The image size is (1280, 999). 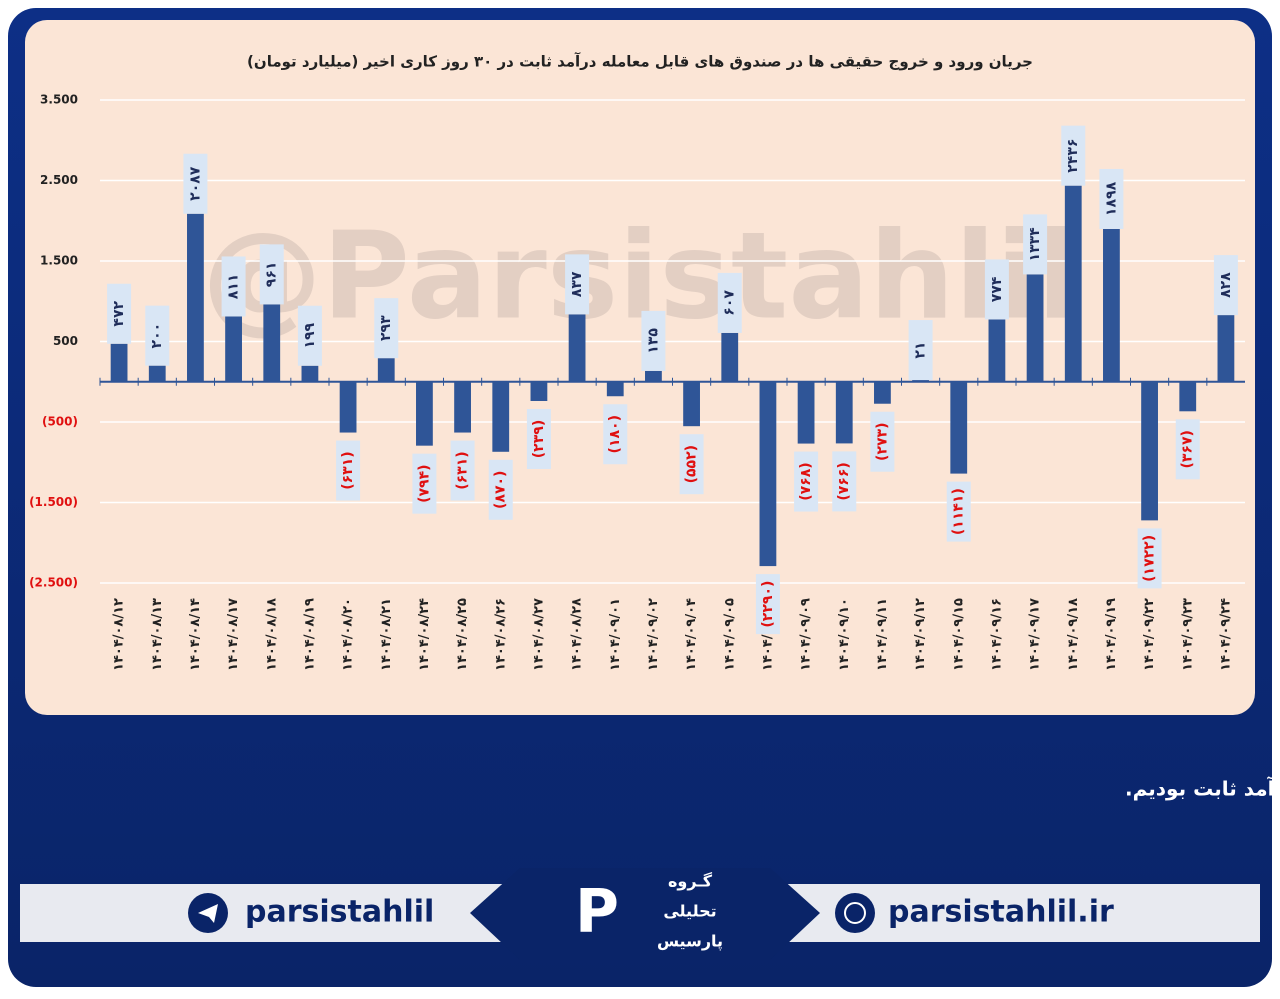 I want to click on telegram-handle: parsistahlil, so click(x=339, y=912).